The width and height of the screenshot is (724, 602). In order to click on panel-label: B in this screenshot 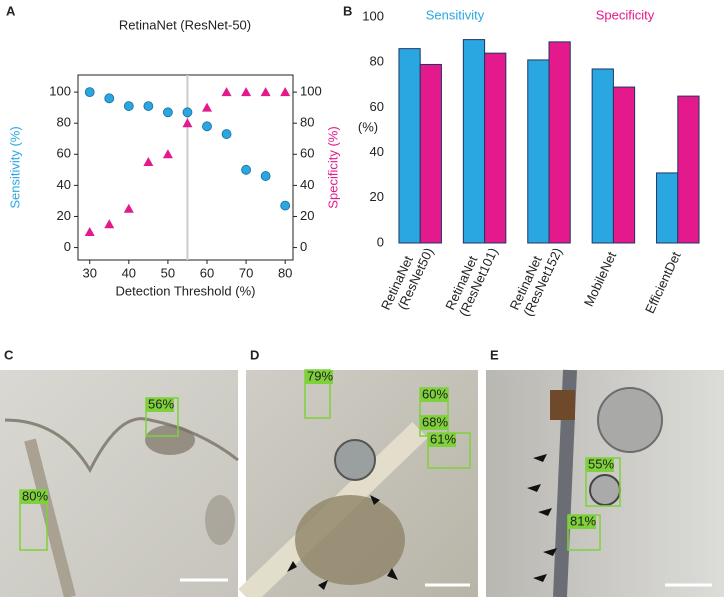, I will do `click(347, 10)`.